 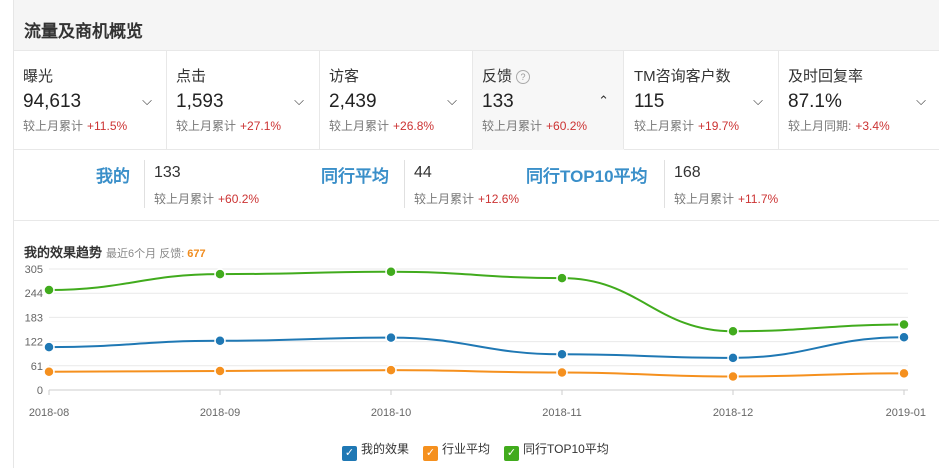 What do you see at coordinates (107, 126) in the screenshot?
I see `metric-delta: +11.5%` at bounding box center [107, 126].